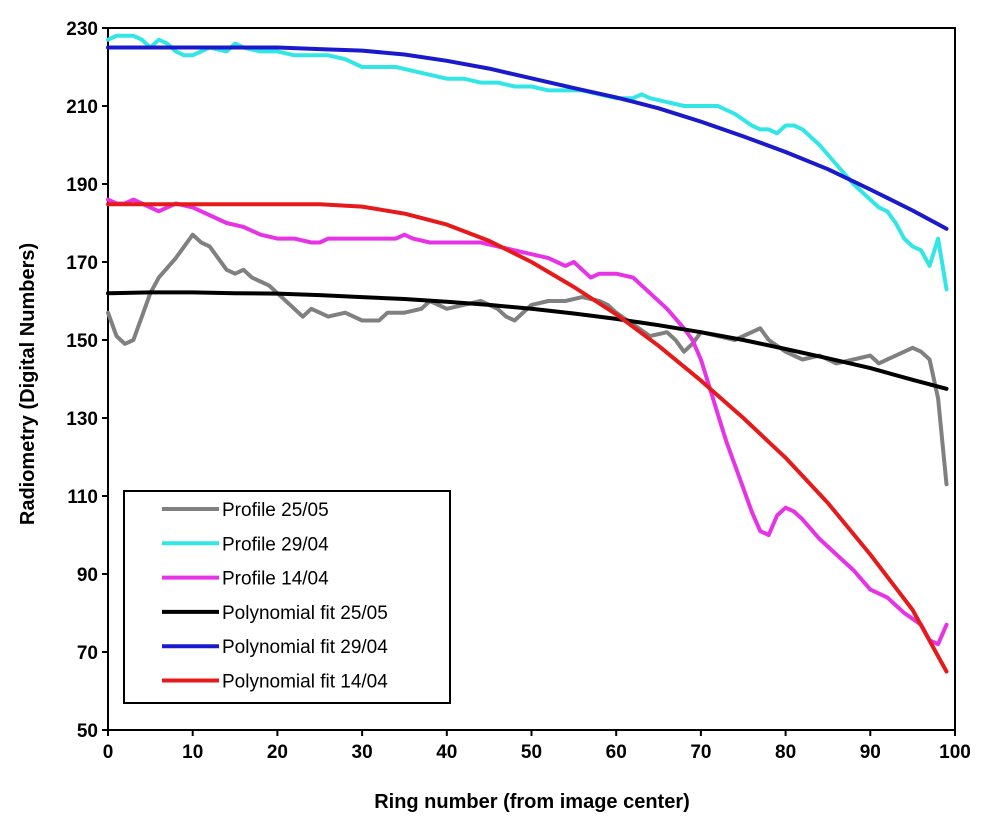  I want to click on x-tick-label: 100, so click(955, 752).